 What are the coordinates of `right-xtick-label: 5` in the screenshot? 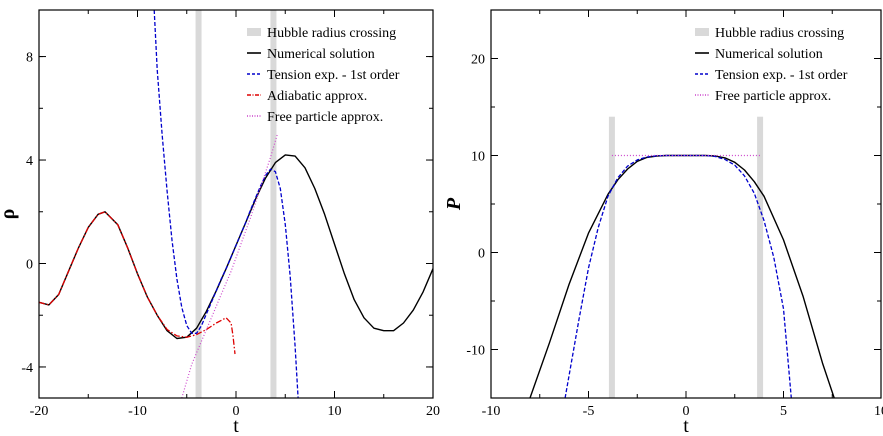 It's located at (783, 411).